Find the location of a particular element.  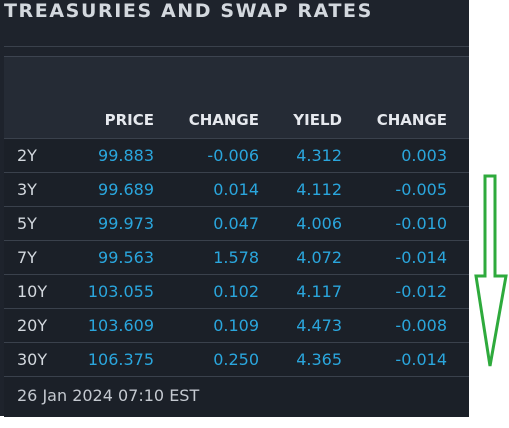

table-row: 10Y 103.055 0.102 4.117 -0.012 is located at coordinates (236, 291).